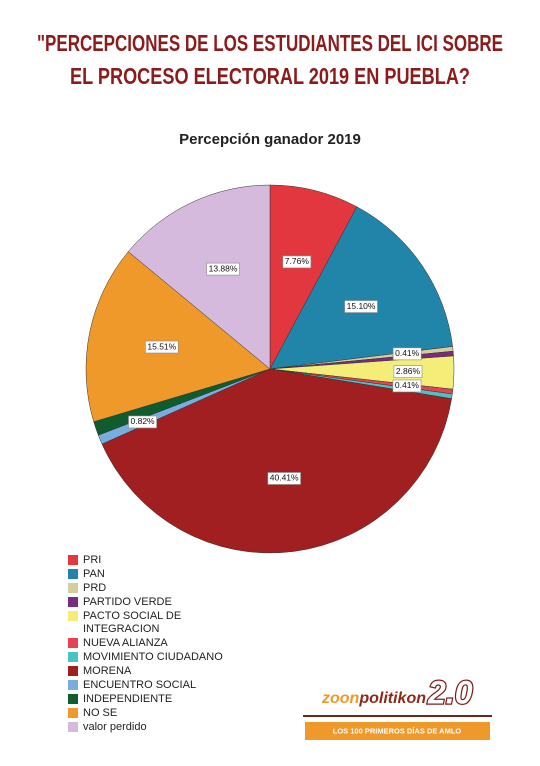 This screenshot has width=540, height=766. What do you see at coordinates (270, 139) in the screenshot?
I see `chart-title: Percepción ganador 2019` at bounding box center [270, 139].